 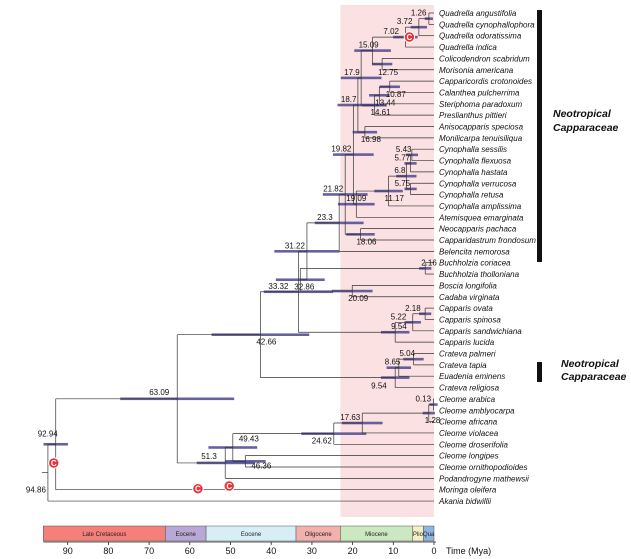 What do you see at coordinates (356, 198) in the screenshot?
I see `node-age-label: 19.09` at bounding box center [356, 198].